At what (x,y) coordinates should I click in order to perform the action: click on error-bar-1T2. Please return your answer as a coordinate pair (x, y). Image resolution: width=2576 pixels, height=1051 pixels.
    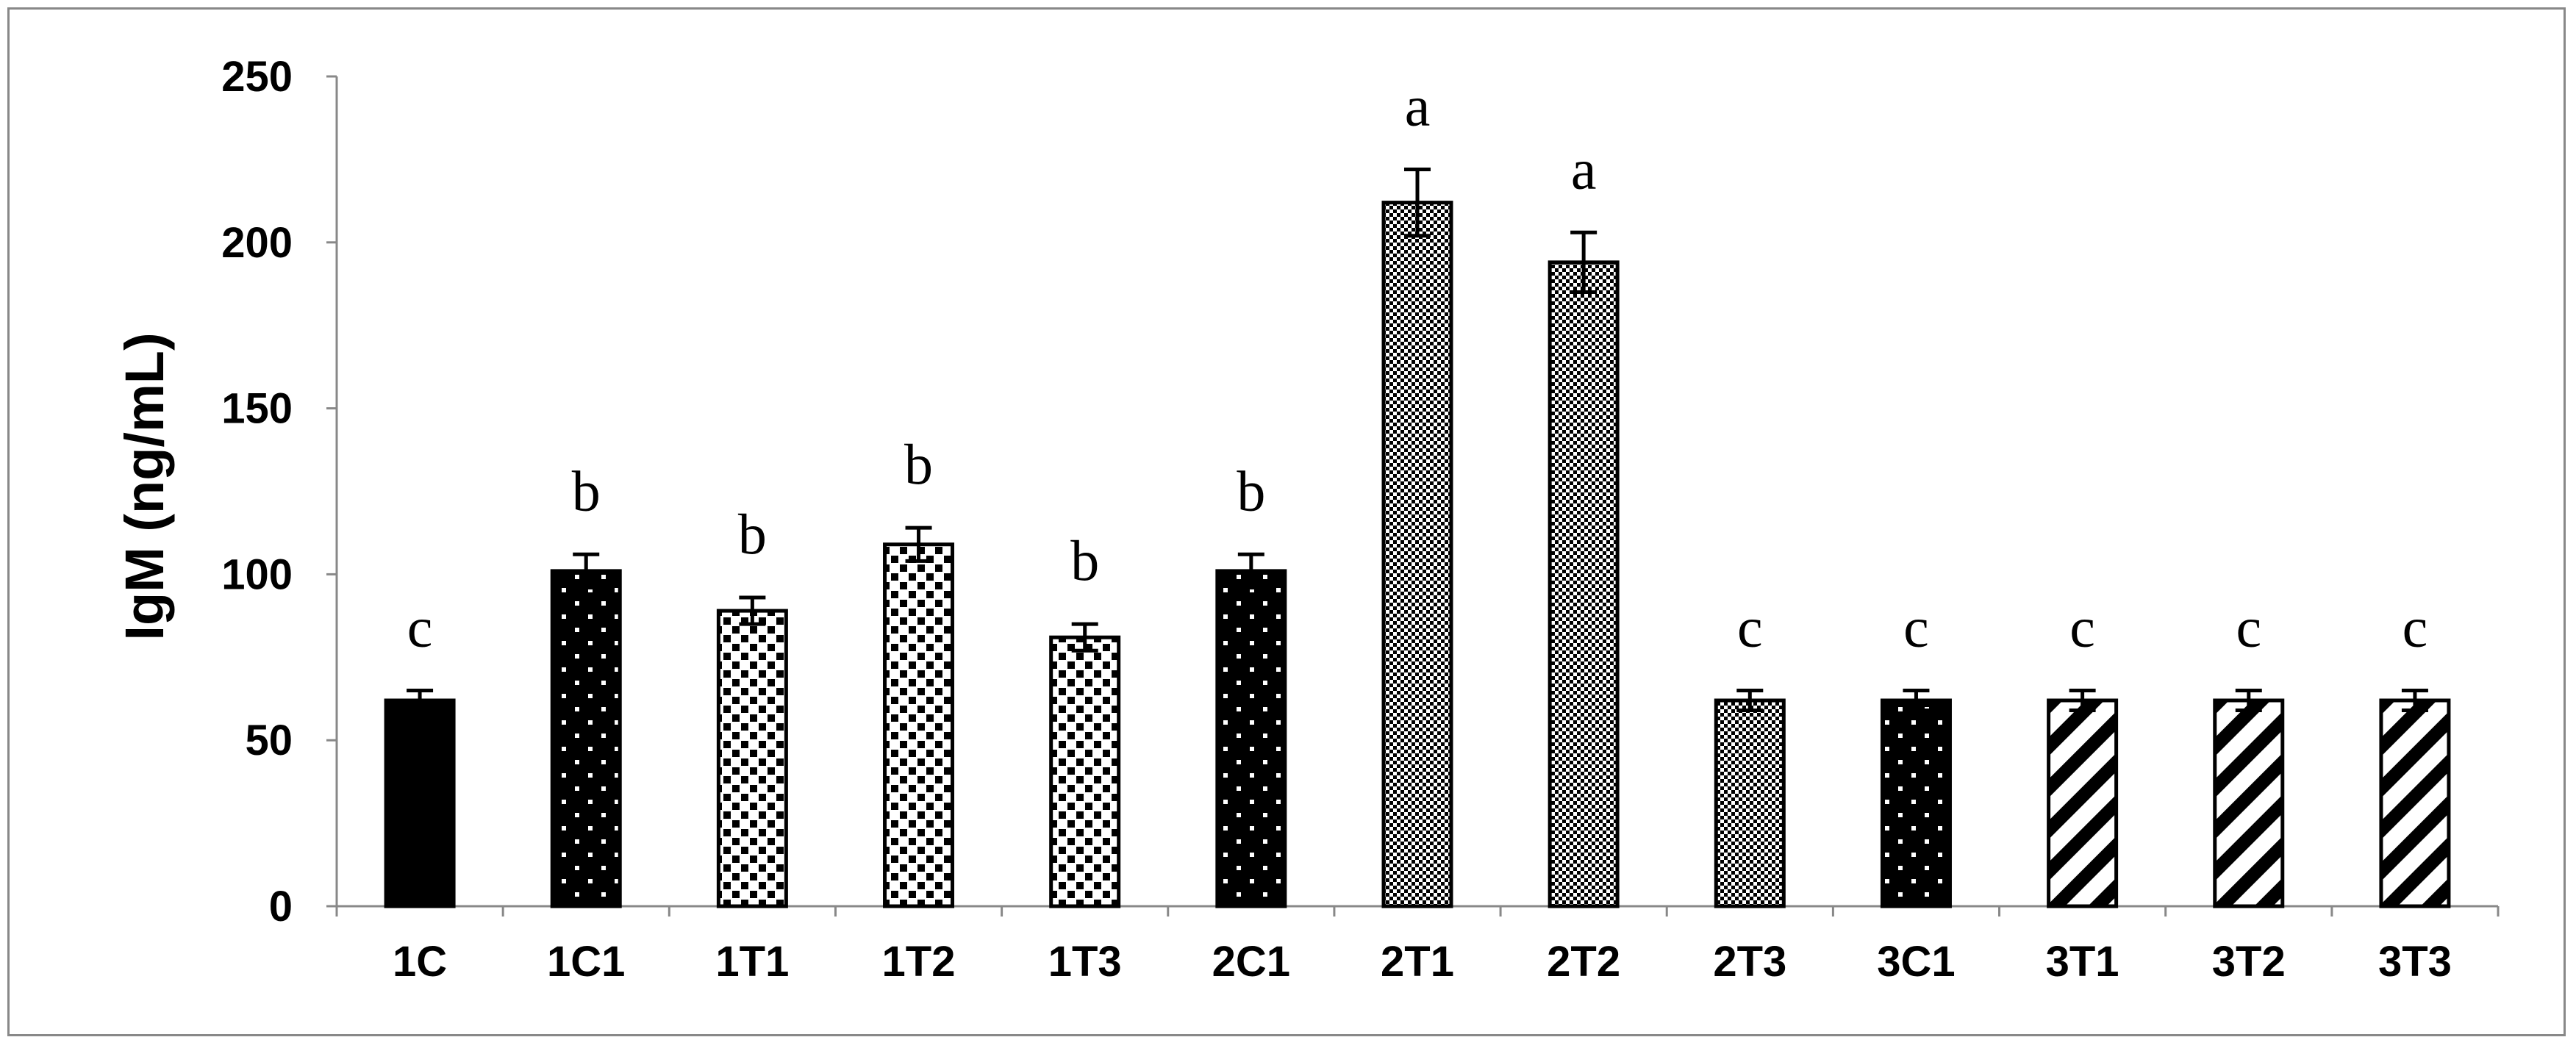
    Looking at the image, I should click on (919, 544).